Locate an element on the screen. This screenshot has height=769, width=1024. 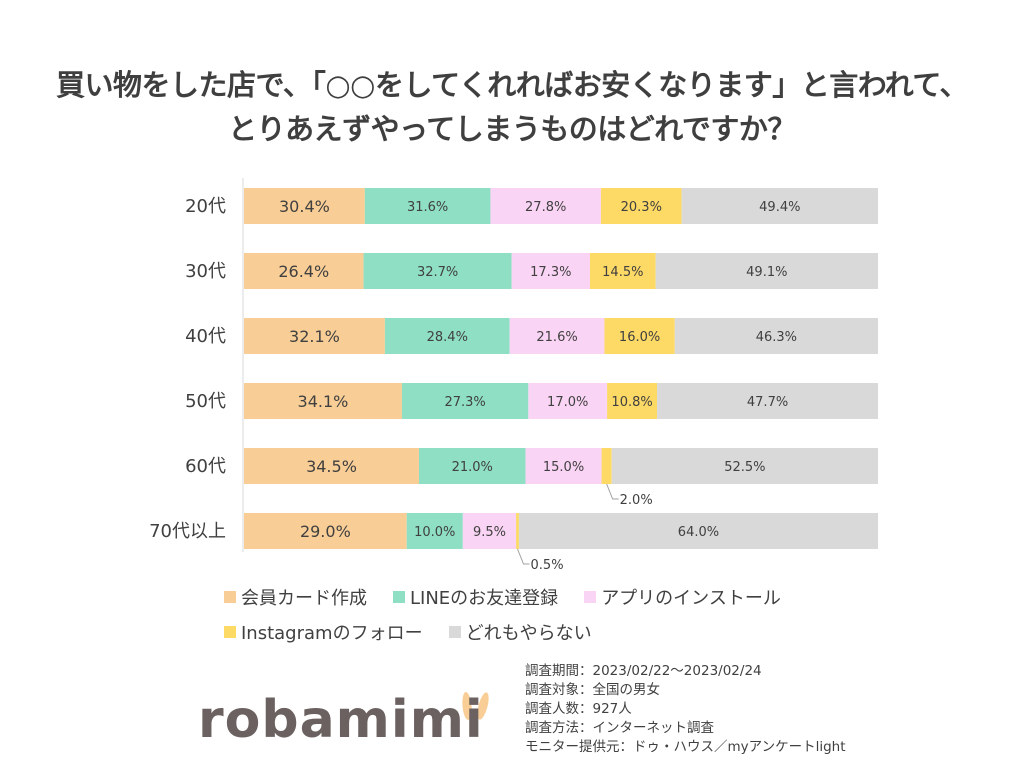
category-label: 70代以上 is located at coordinates (187, 531).